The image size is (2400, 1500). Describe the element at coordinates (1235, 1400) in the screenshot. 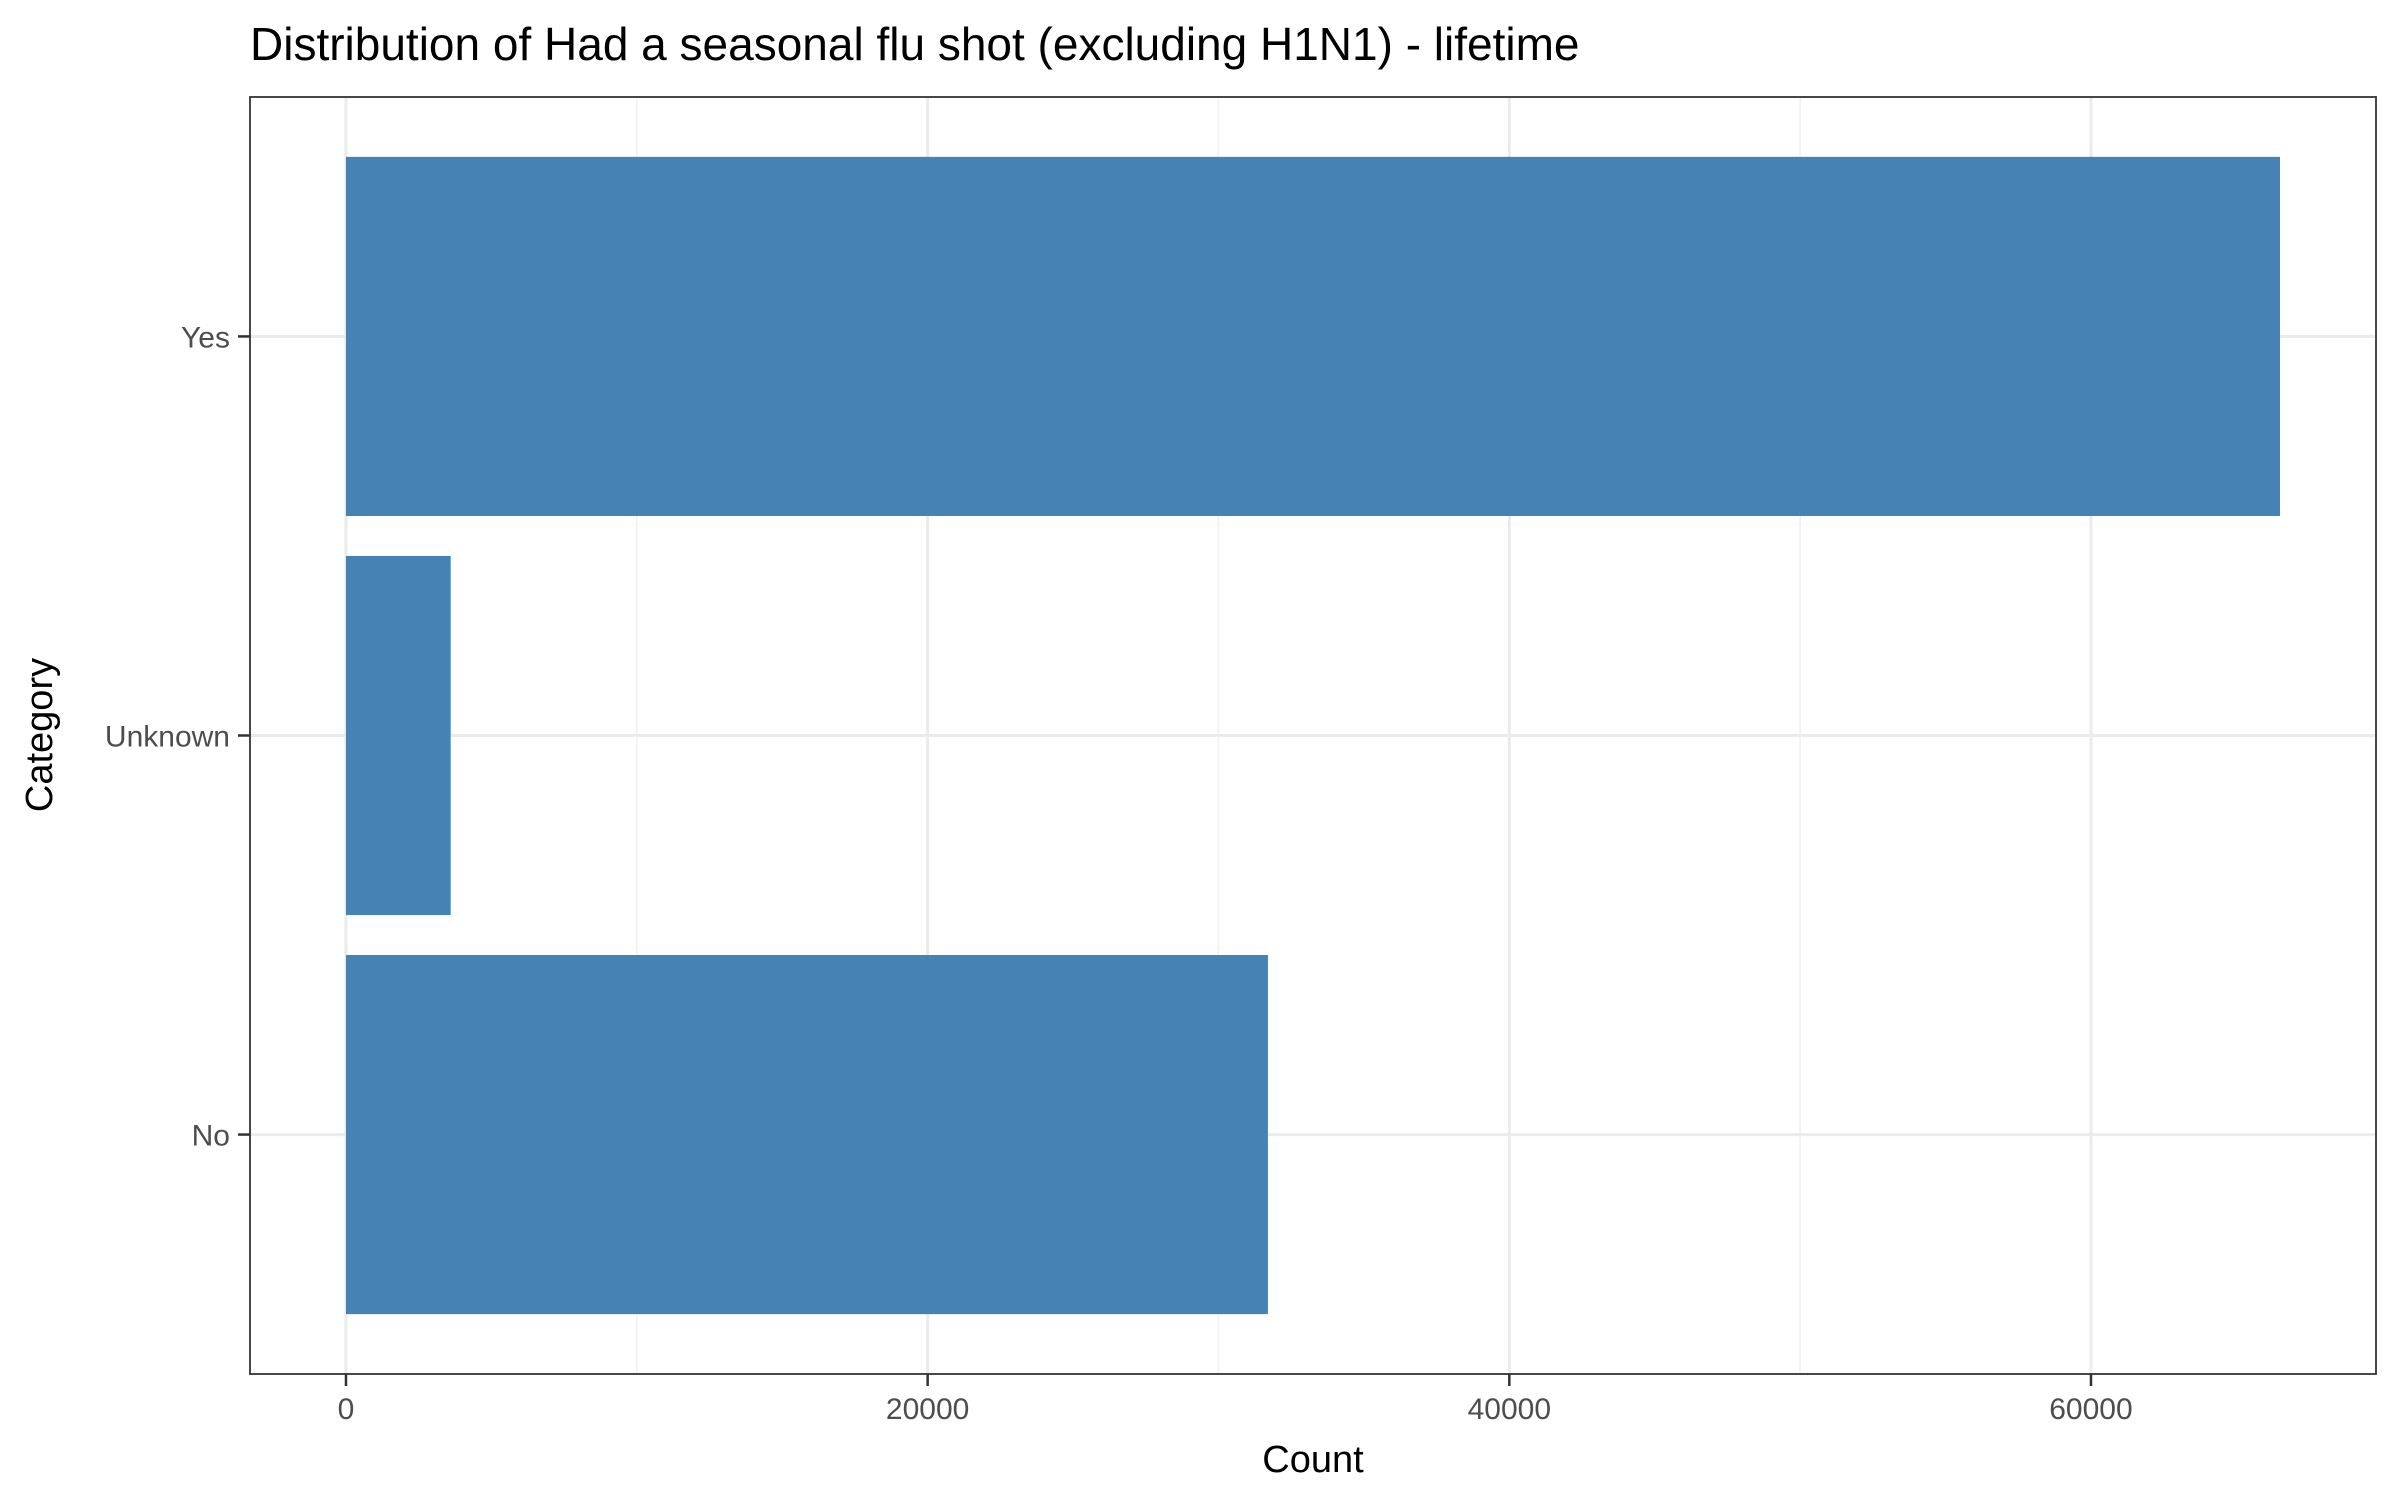

I see `x-axis: 0 20000 40000 60000` at that location.